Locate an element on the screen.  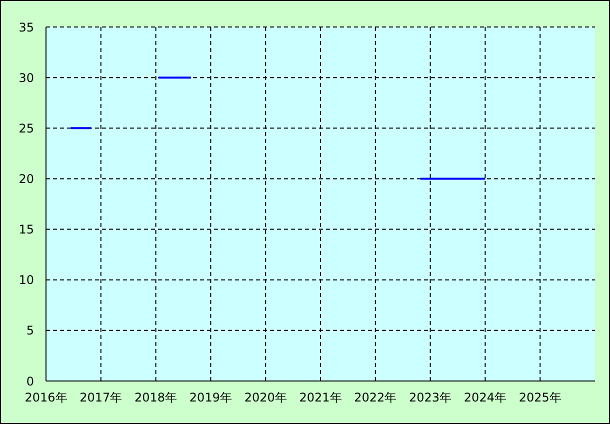
y-tick-label: 15 is located at coordinates (26, 229).